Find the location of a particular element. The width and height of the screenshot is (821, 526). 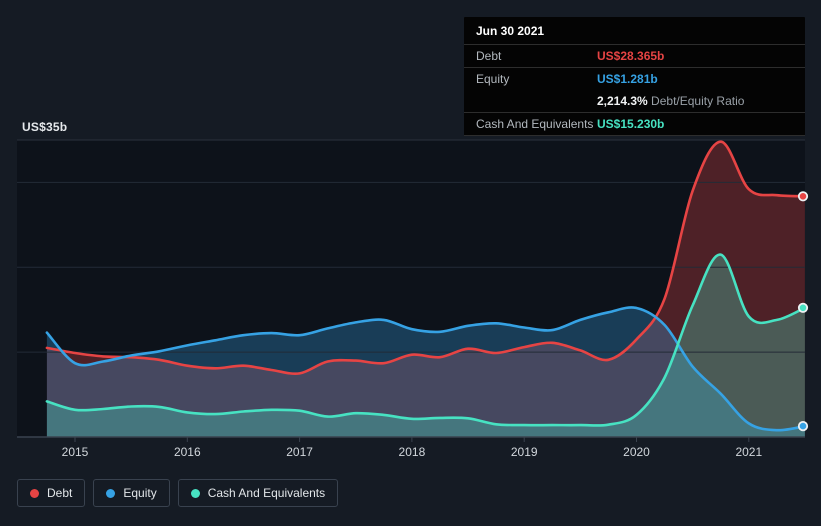

legend-item-equity: Equity is located at coordinates (131, 493).